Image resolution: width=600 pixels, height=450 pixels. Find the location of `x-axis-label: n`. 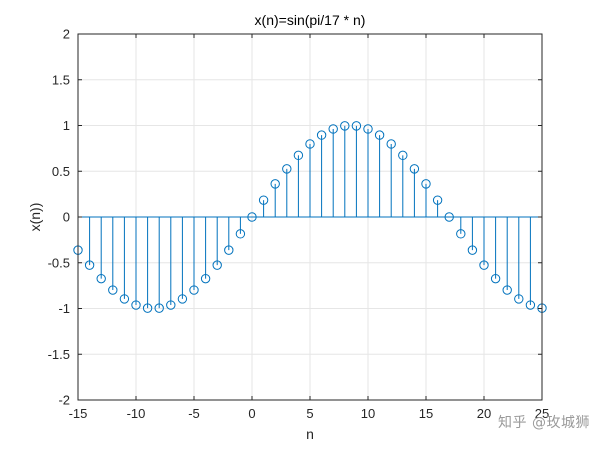

x-axis-label: n is located at coordinates (310, 434).